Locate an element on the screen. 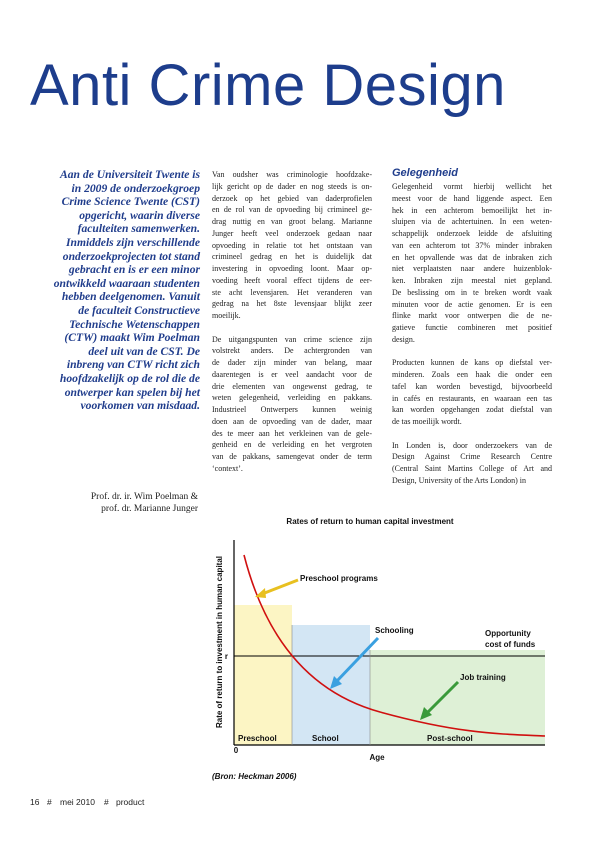  magazine: product is located at coordinates (130, 802).